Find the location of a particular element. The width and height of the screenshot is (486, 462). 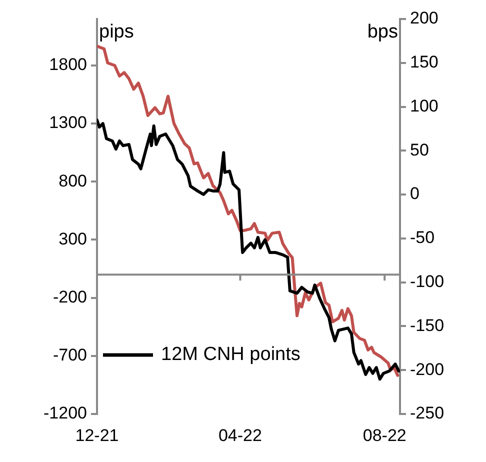

y-tick-label: 1300 is located at coordinates (68, 122).